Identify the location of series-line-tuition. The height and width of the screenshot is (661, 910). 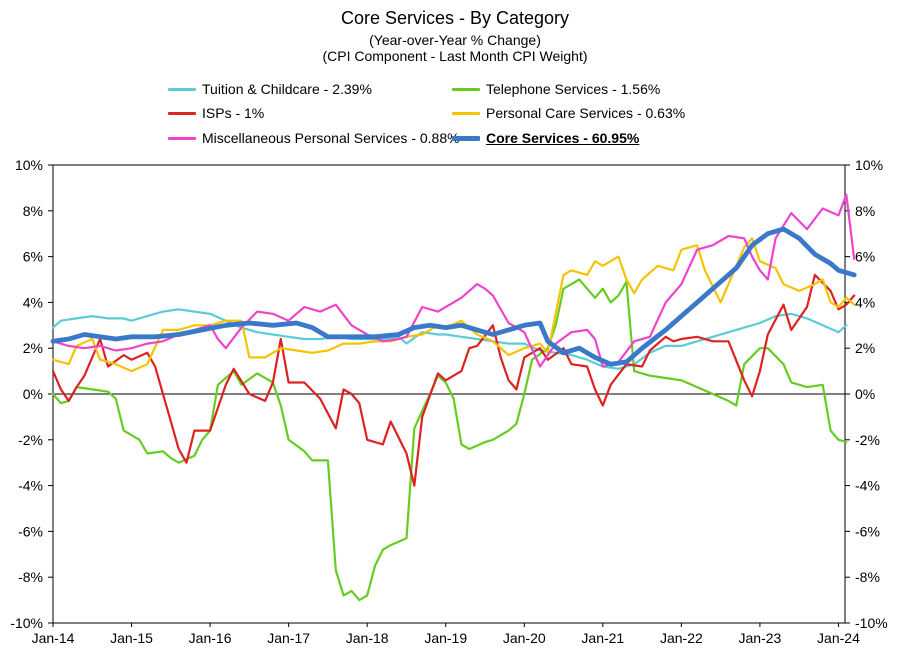
(449, 339).